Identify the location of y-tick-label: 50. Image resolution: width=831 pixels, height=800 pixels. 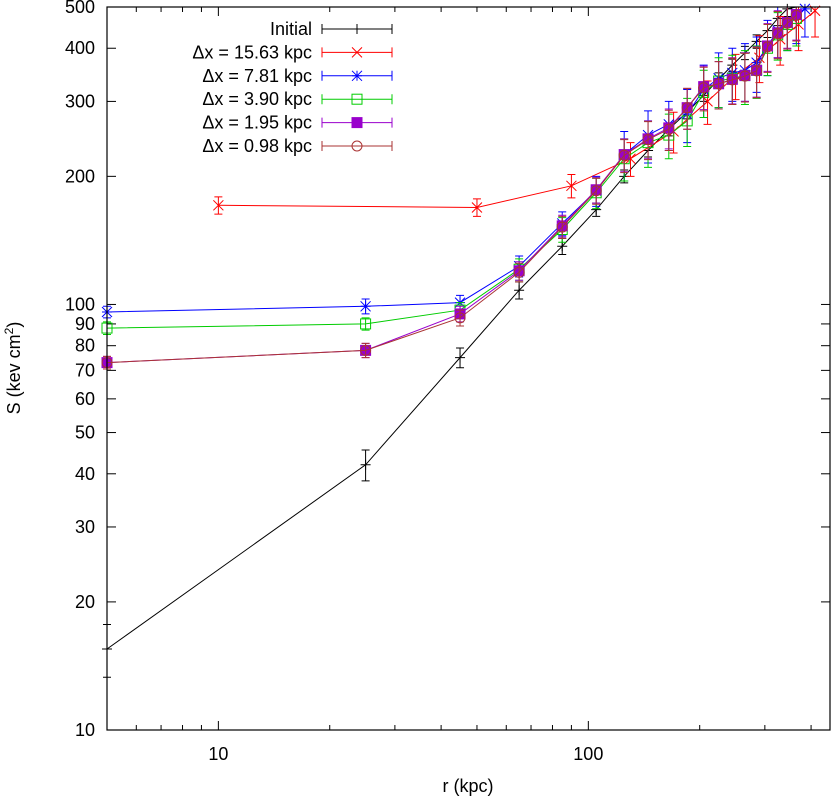
(85, 433).